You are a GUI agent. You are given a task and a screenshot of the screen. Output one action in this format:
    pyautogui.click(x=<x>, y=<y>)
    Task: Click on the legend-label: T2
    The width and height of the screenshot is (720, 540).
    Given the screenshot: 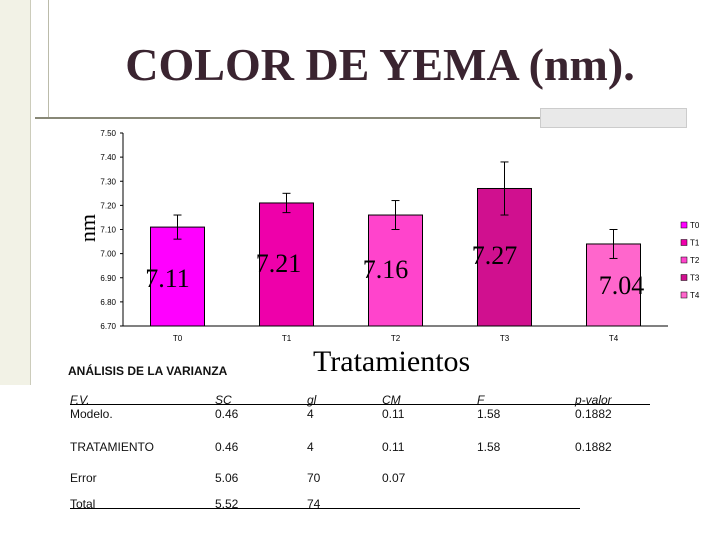 What is the action you would take?
    pyautogui.click(x=695, y=260)
    